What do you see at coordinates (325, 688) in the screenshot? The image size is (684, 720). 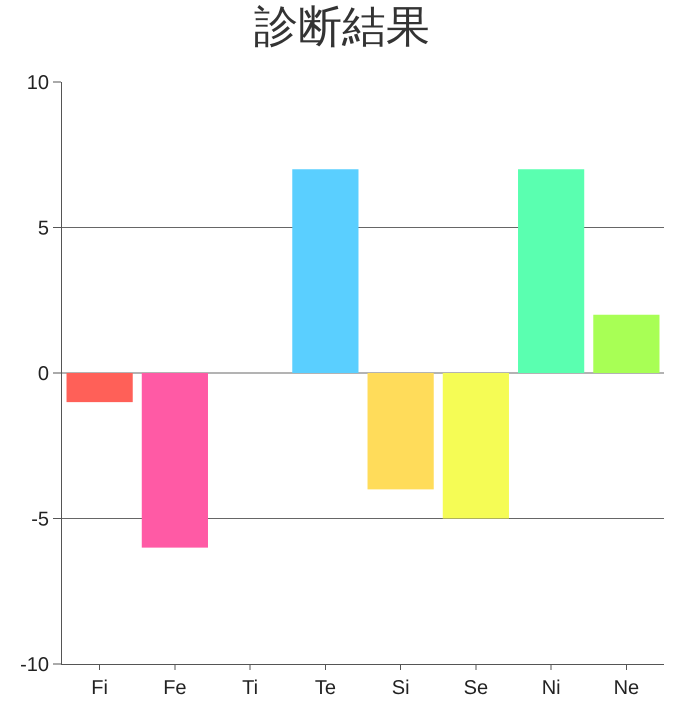 I see `x-tick-label: Te` at bounding box center [325, 688].